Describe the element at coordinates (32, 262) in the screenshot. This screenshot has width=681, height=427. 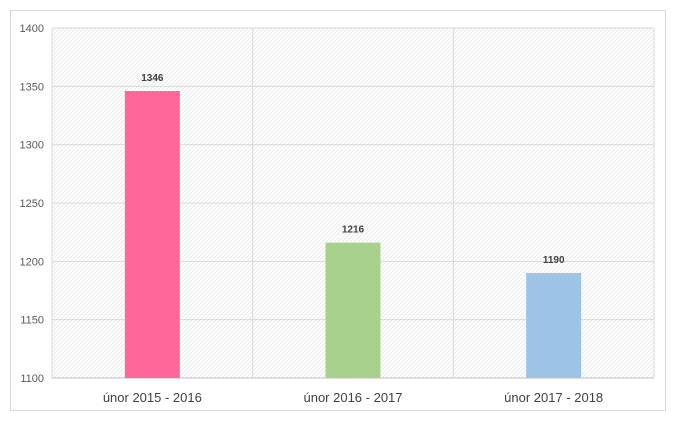
I see `y-tick-label: 1200` at that location.